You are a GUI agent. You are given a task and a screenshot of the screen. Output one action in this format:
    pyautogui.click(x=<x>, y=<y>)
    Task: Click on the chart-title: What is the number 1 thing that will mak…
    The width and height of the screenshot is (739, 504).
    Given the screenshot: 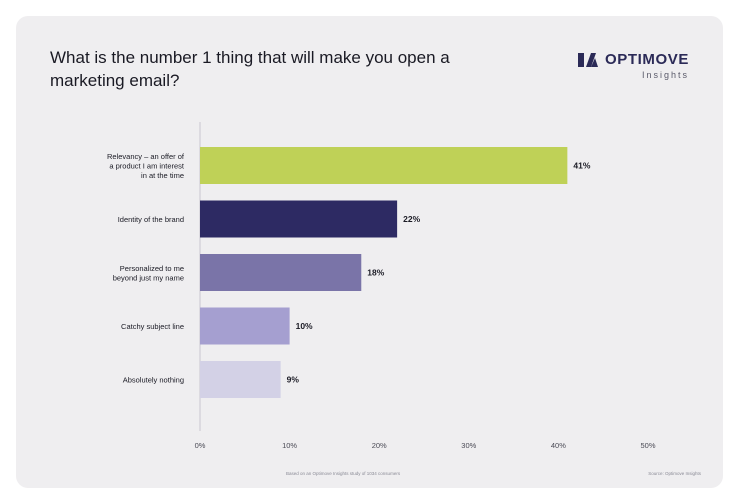 What is the action you would take?
    pyautogui.click(x=250, y=69)
    